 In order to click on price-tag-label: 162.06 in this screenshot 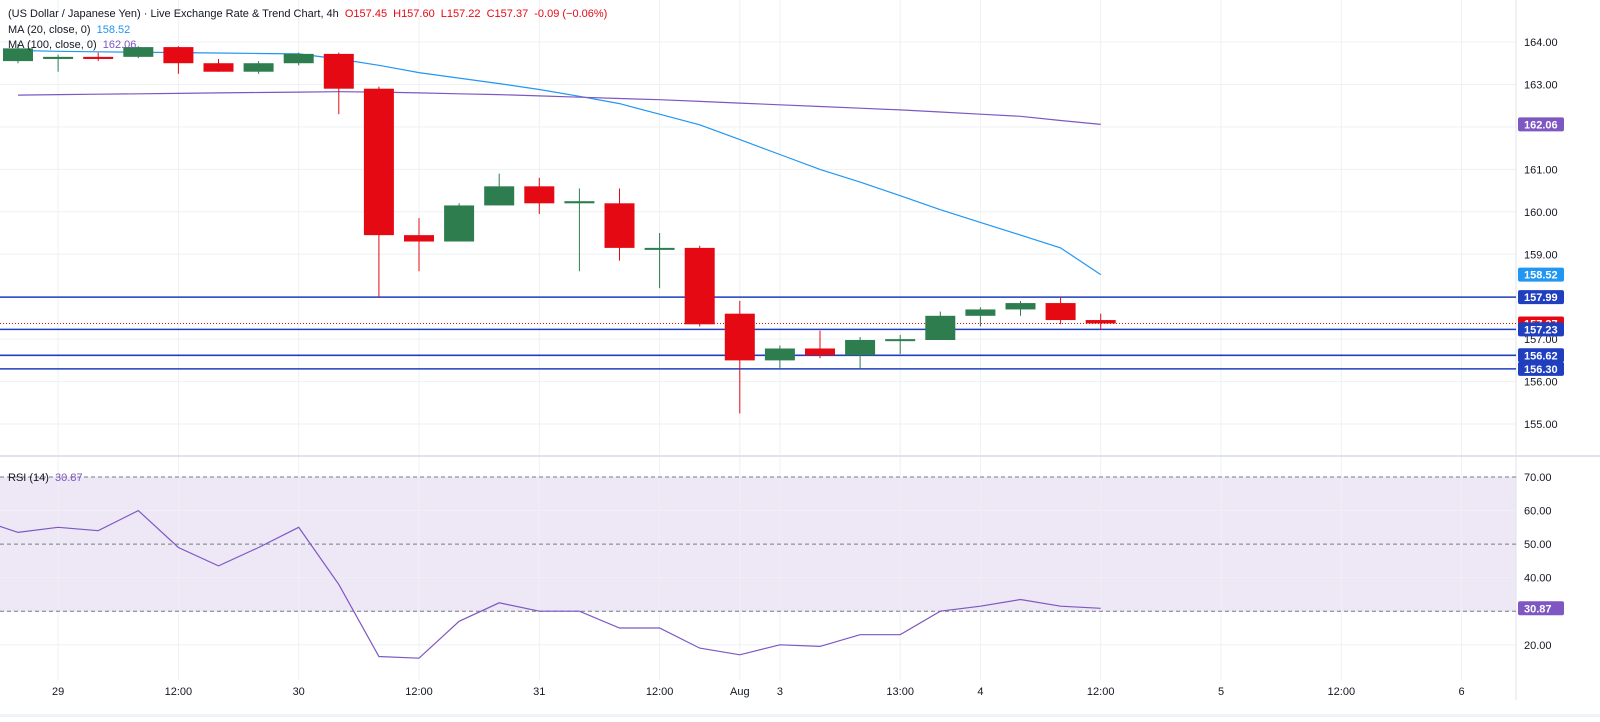, I will do `click(1541, 125)`.